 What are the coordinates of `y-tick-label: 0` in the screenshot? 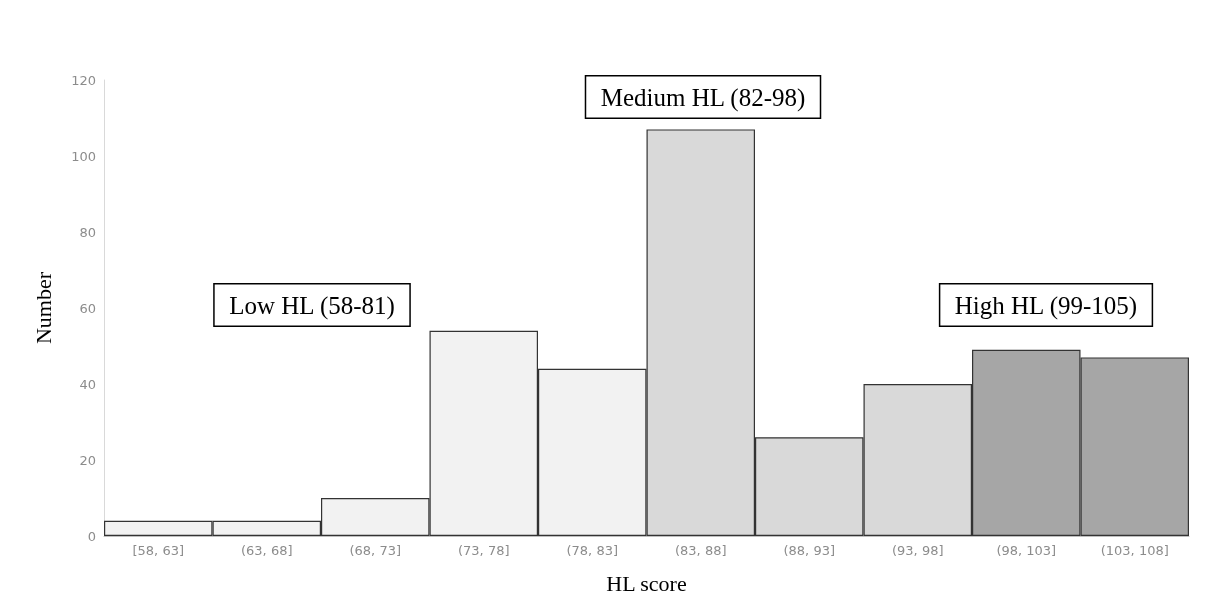 It's located at (91, 536).